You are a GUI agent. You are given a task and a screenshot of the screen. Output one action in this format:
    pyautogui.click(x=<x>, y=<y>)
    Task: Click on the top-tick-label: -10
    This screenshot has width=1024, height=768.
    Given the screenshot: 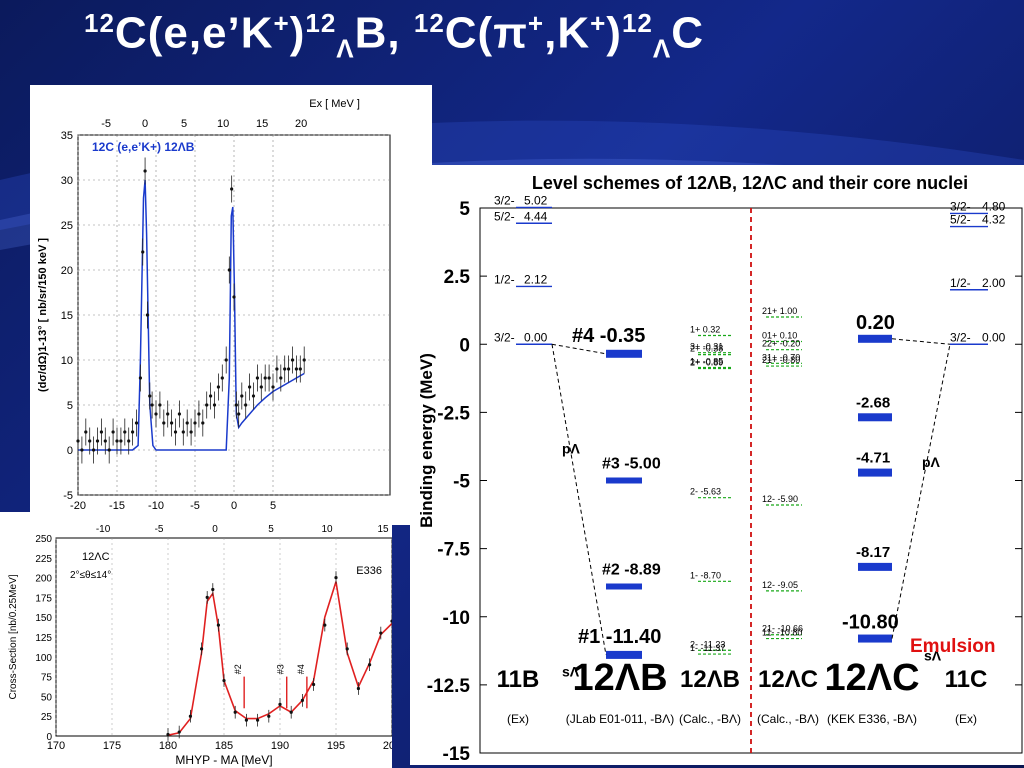 What is the action you would take?
    pyautogui.click(x=103, y=529)
    